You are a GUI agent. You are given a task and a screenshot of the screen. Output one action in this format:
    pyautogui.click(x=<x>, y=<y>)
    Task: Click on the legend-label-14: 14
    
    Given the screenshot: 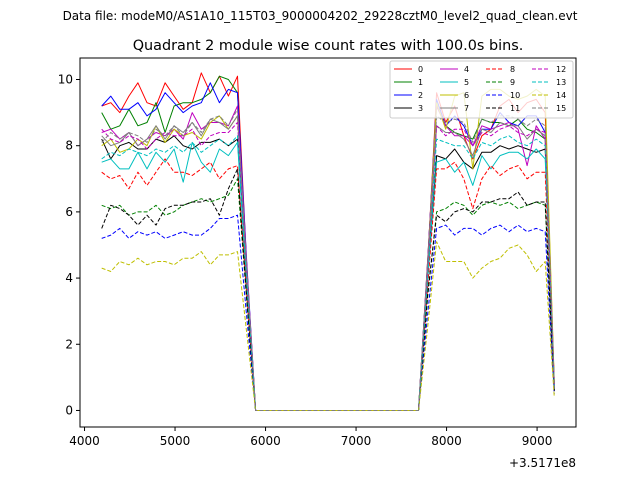 What is the action you would take?
    pyautogui.click(x=561, y=95)
    